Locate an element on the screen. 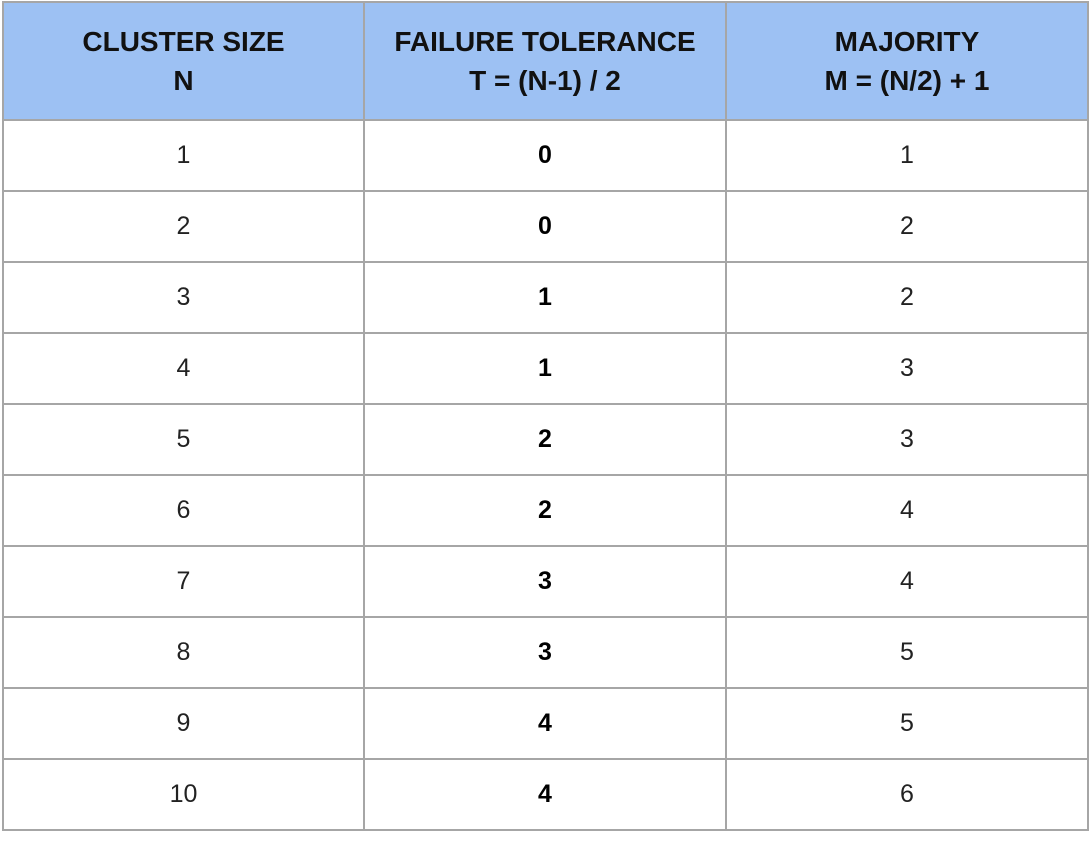 Image resolution: width=1089 pixels, height=852 pixels. table-row: 3 1 2 is located at coordinates (545, 297).